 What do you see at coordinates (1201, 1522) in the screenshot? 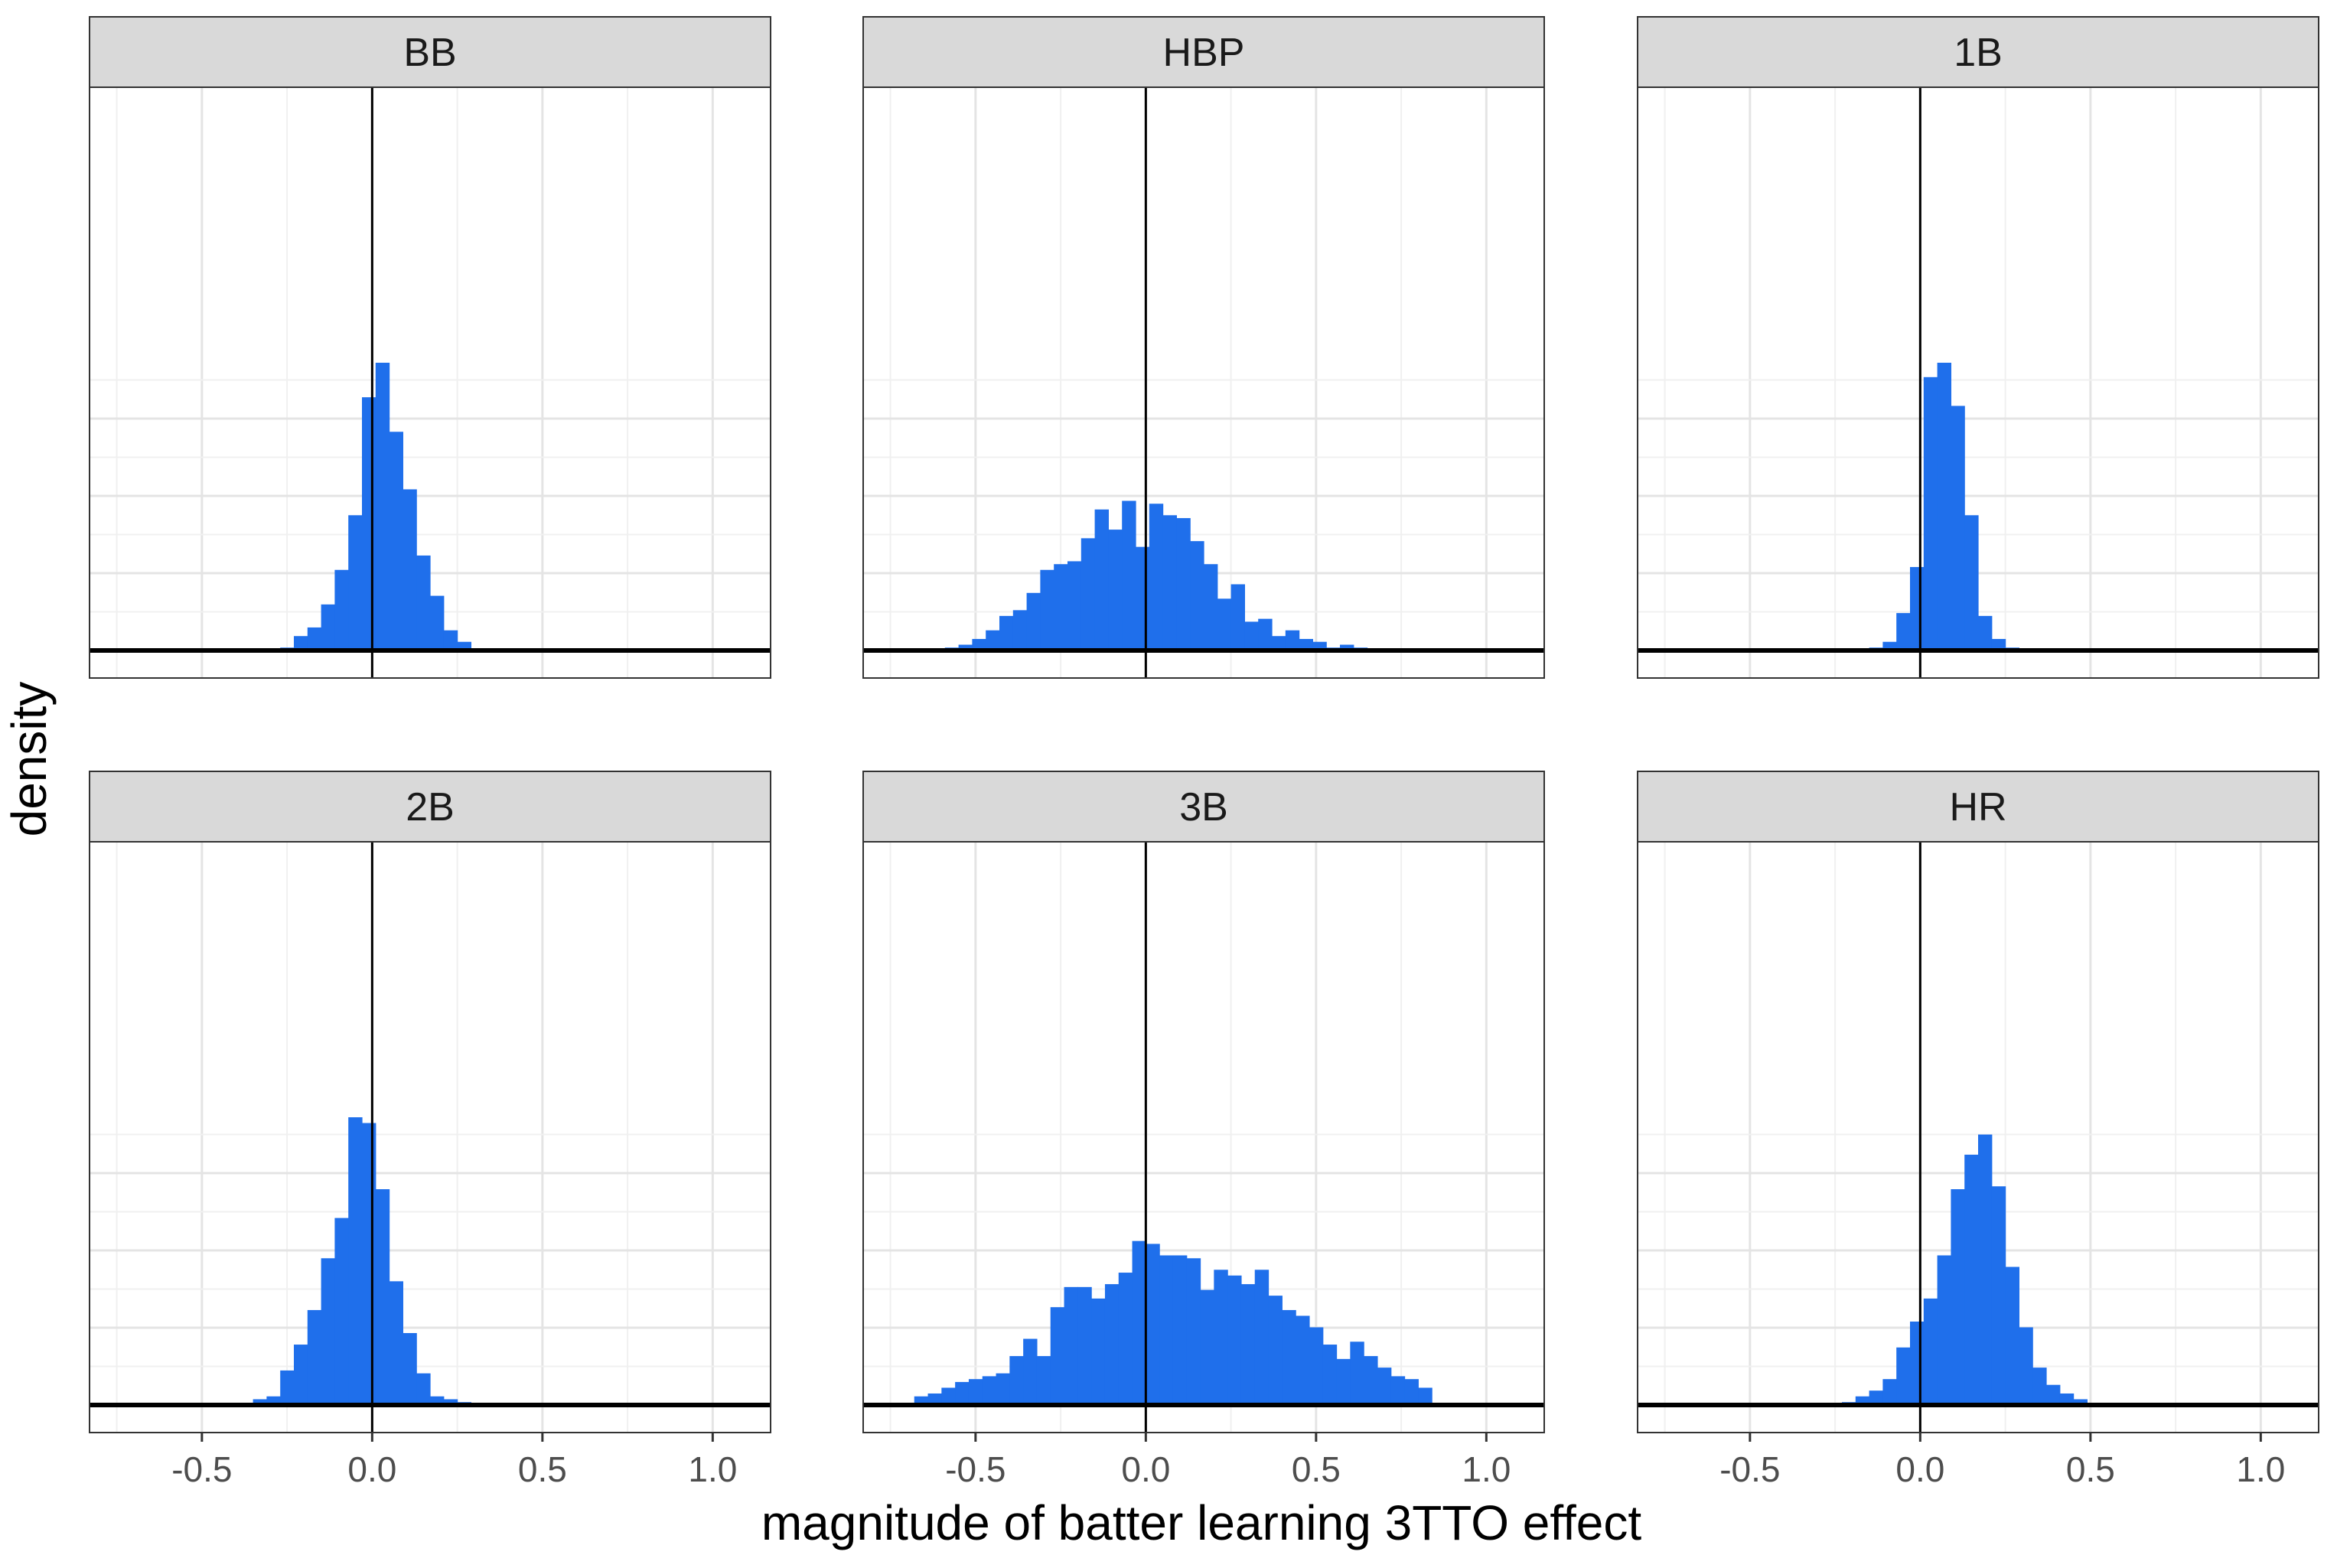
I see `x-axis-title: magnitude of batter learning 3TTO effect` at bounding box center [1201, 1522].